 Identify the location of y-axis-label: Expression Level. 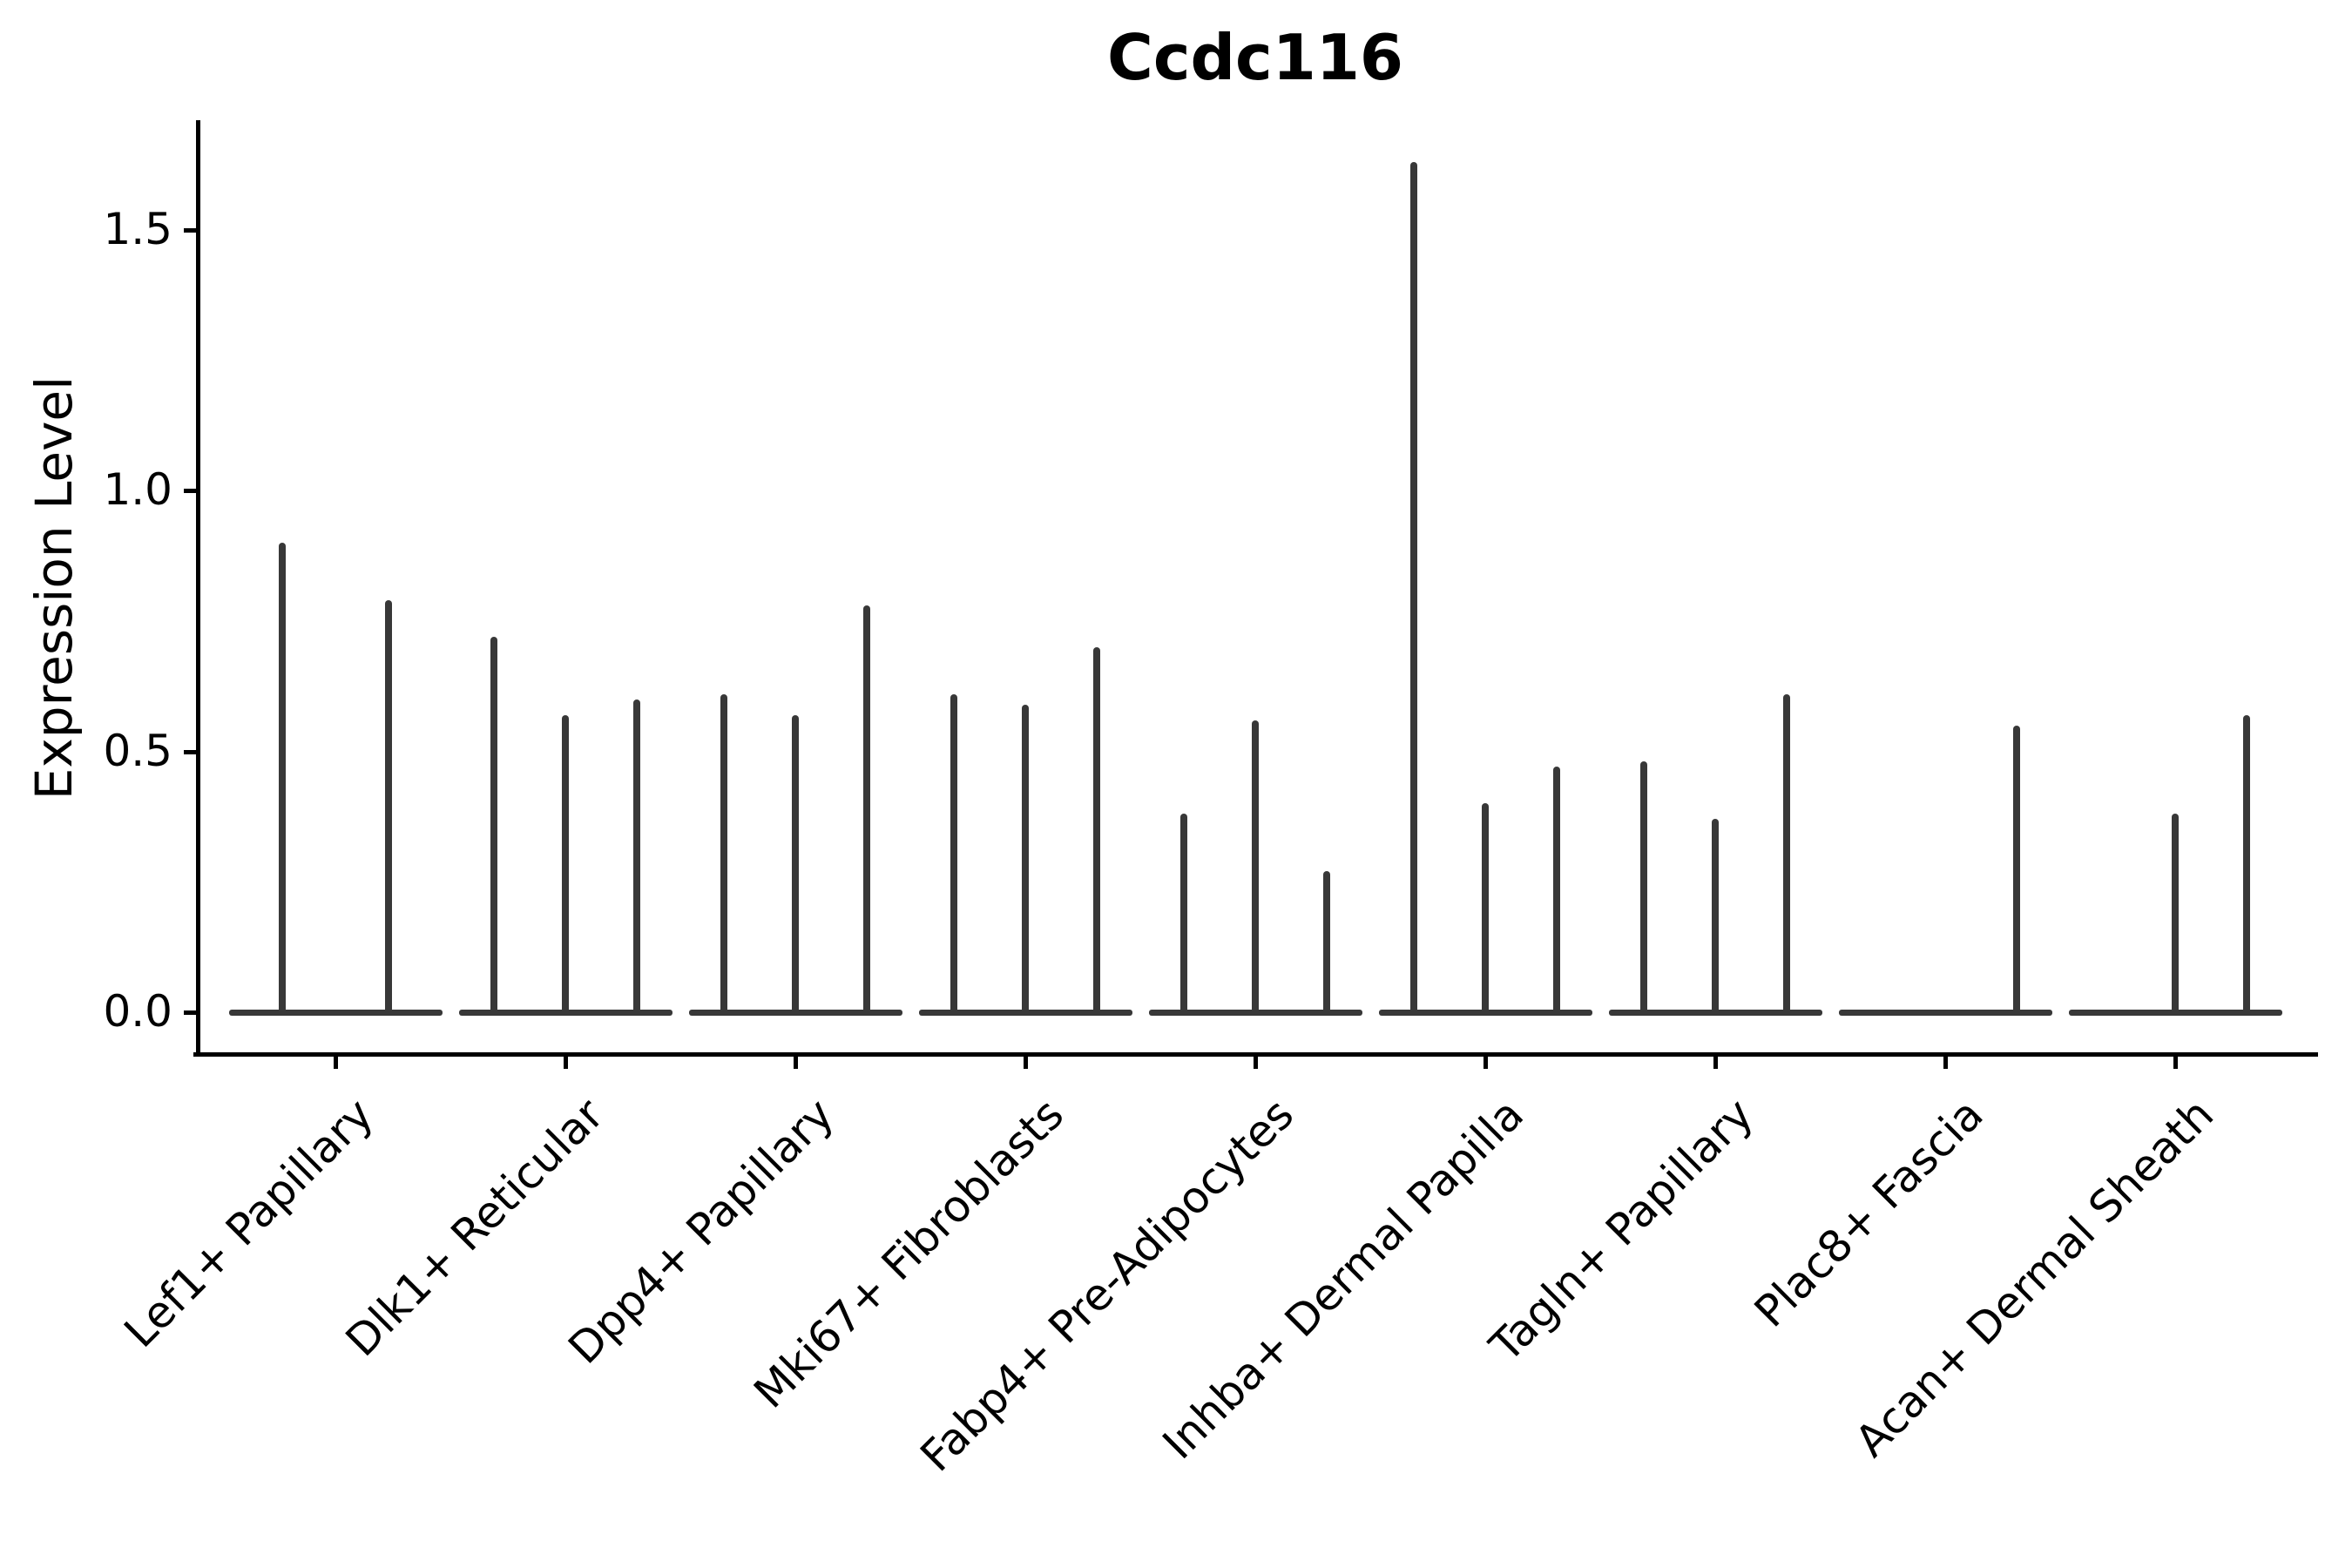
(54, 588).